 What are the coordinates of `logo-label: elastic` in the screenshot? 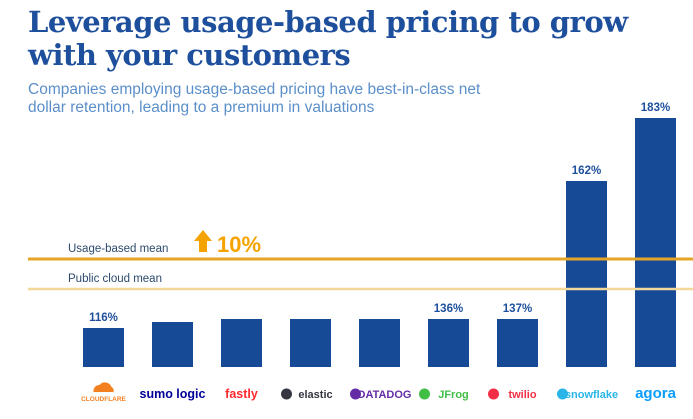 It's located at (315, 395).